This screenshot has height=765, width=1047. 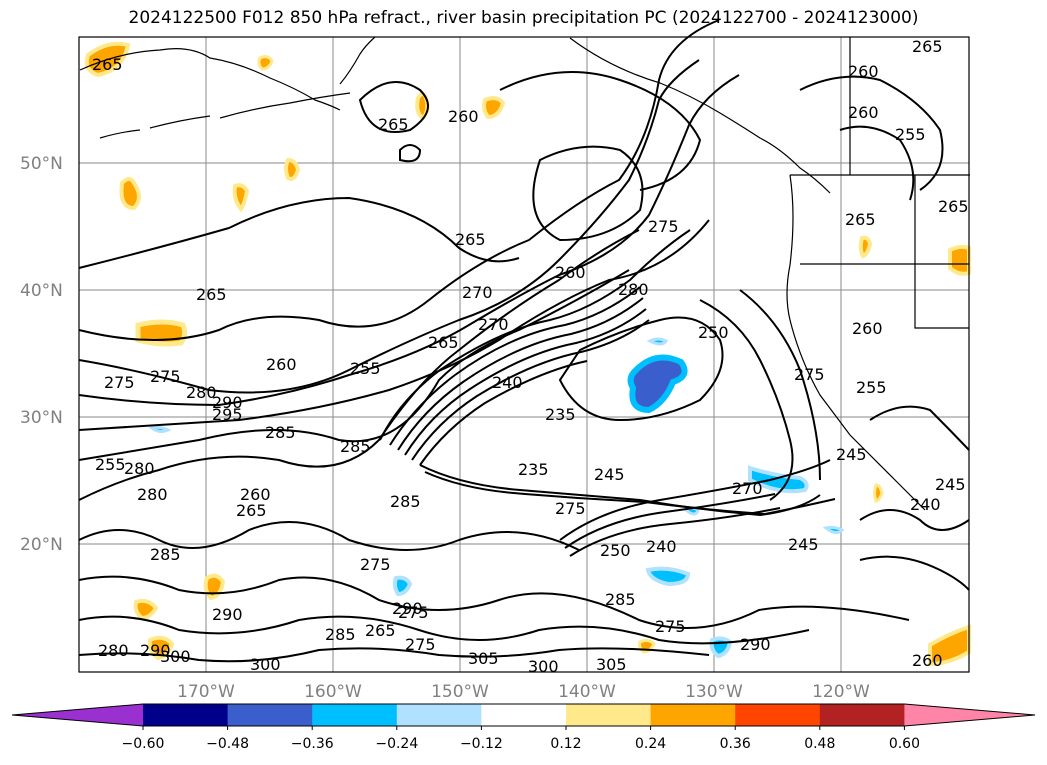 What do you see at coordinates (841, 692) in the screenshot?
I see `lon-label: 120°W` at bounding box center [841, 692].